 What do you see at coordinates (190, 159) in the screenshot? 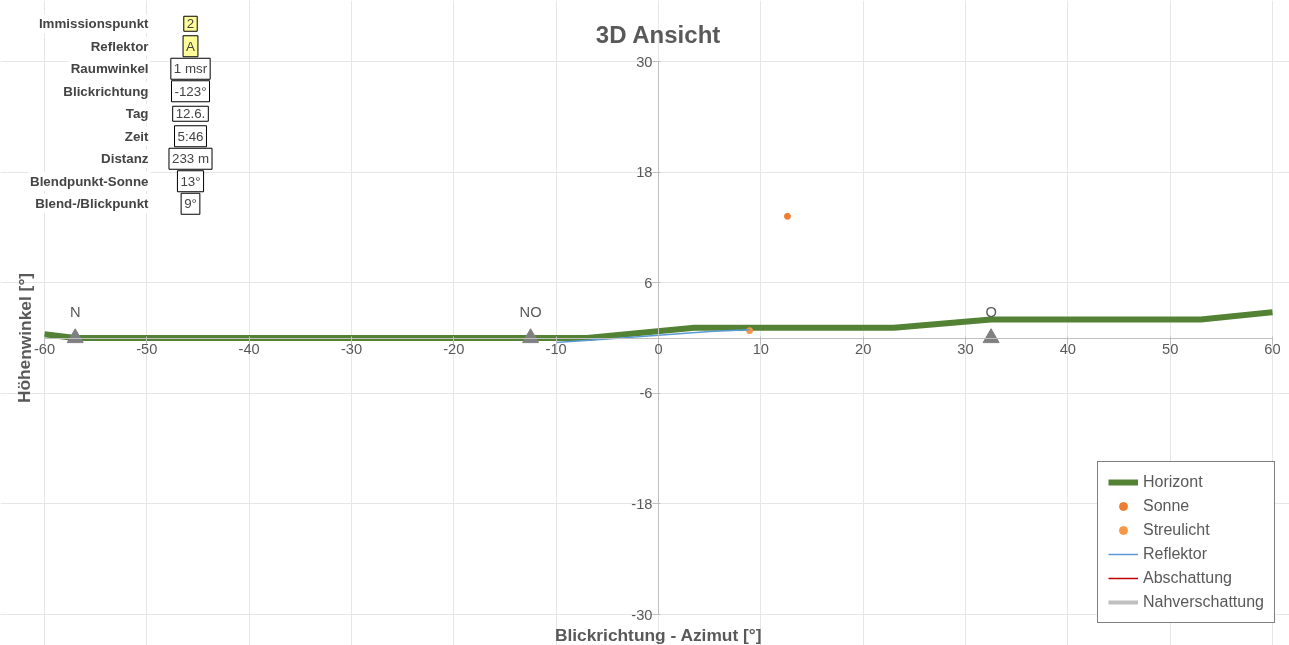
I see `annotation: 233 m` at bounding box center [190, 159].